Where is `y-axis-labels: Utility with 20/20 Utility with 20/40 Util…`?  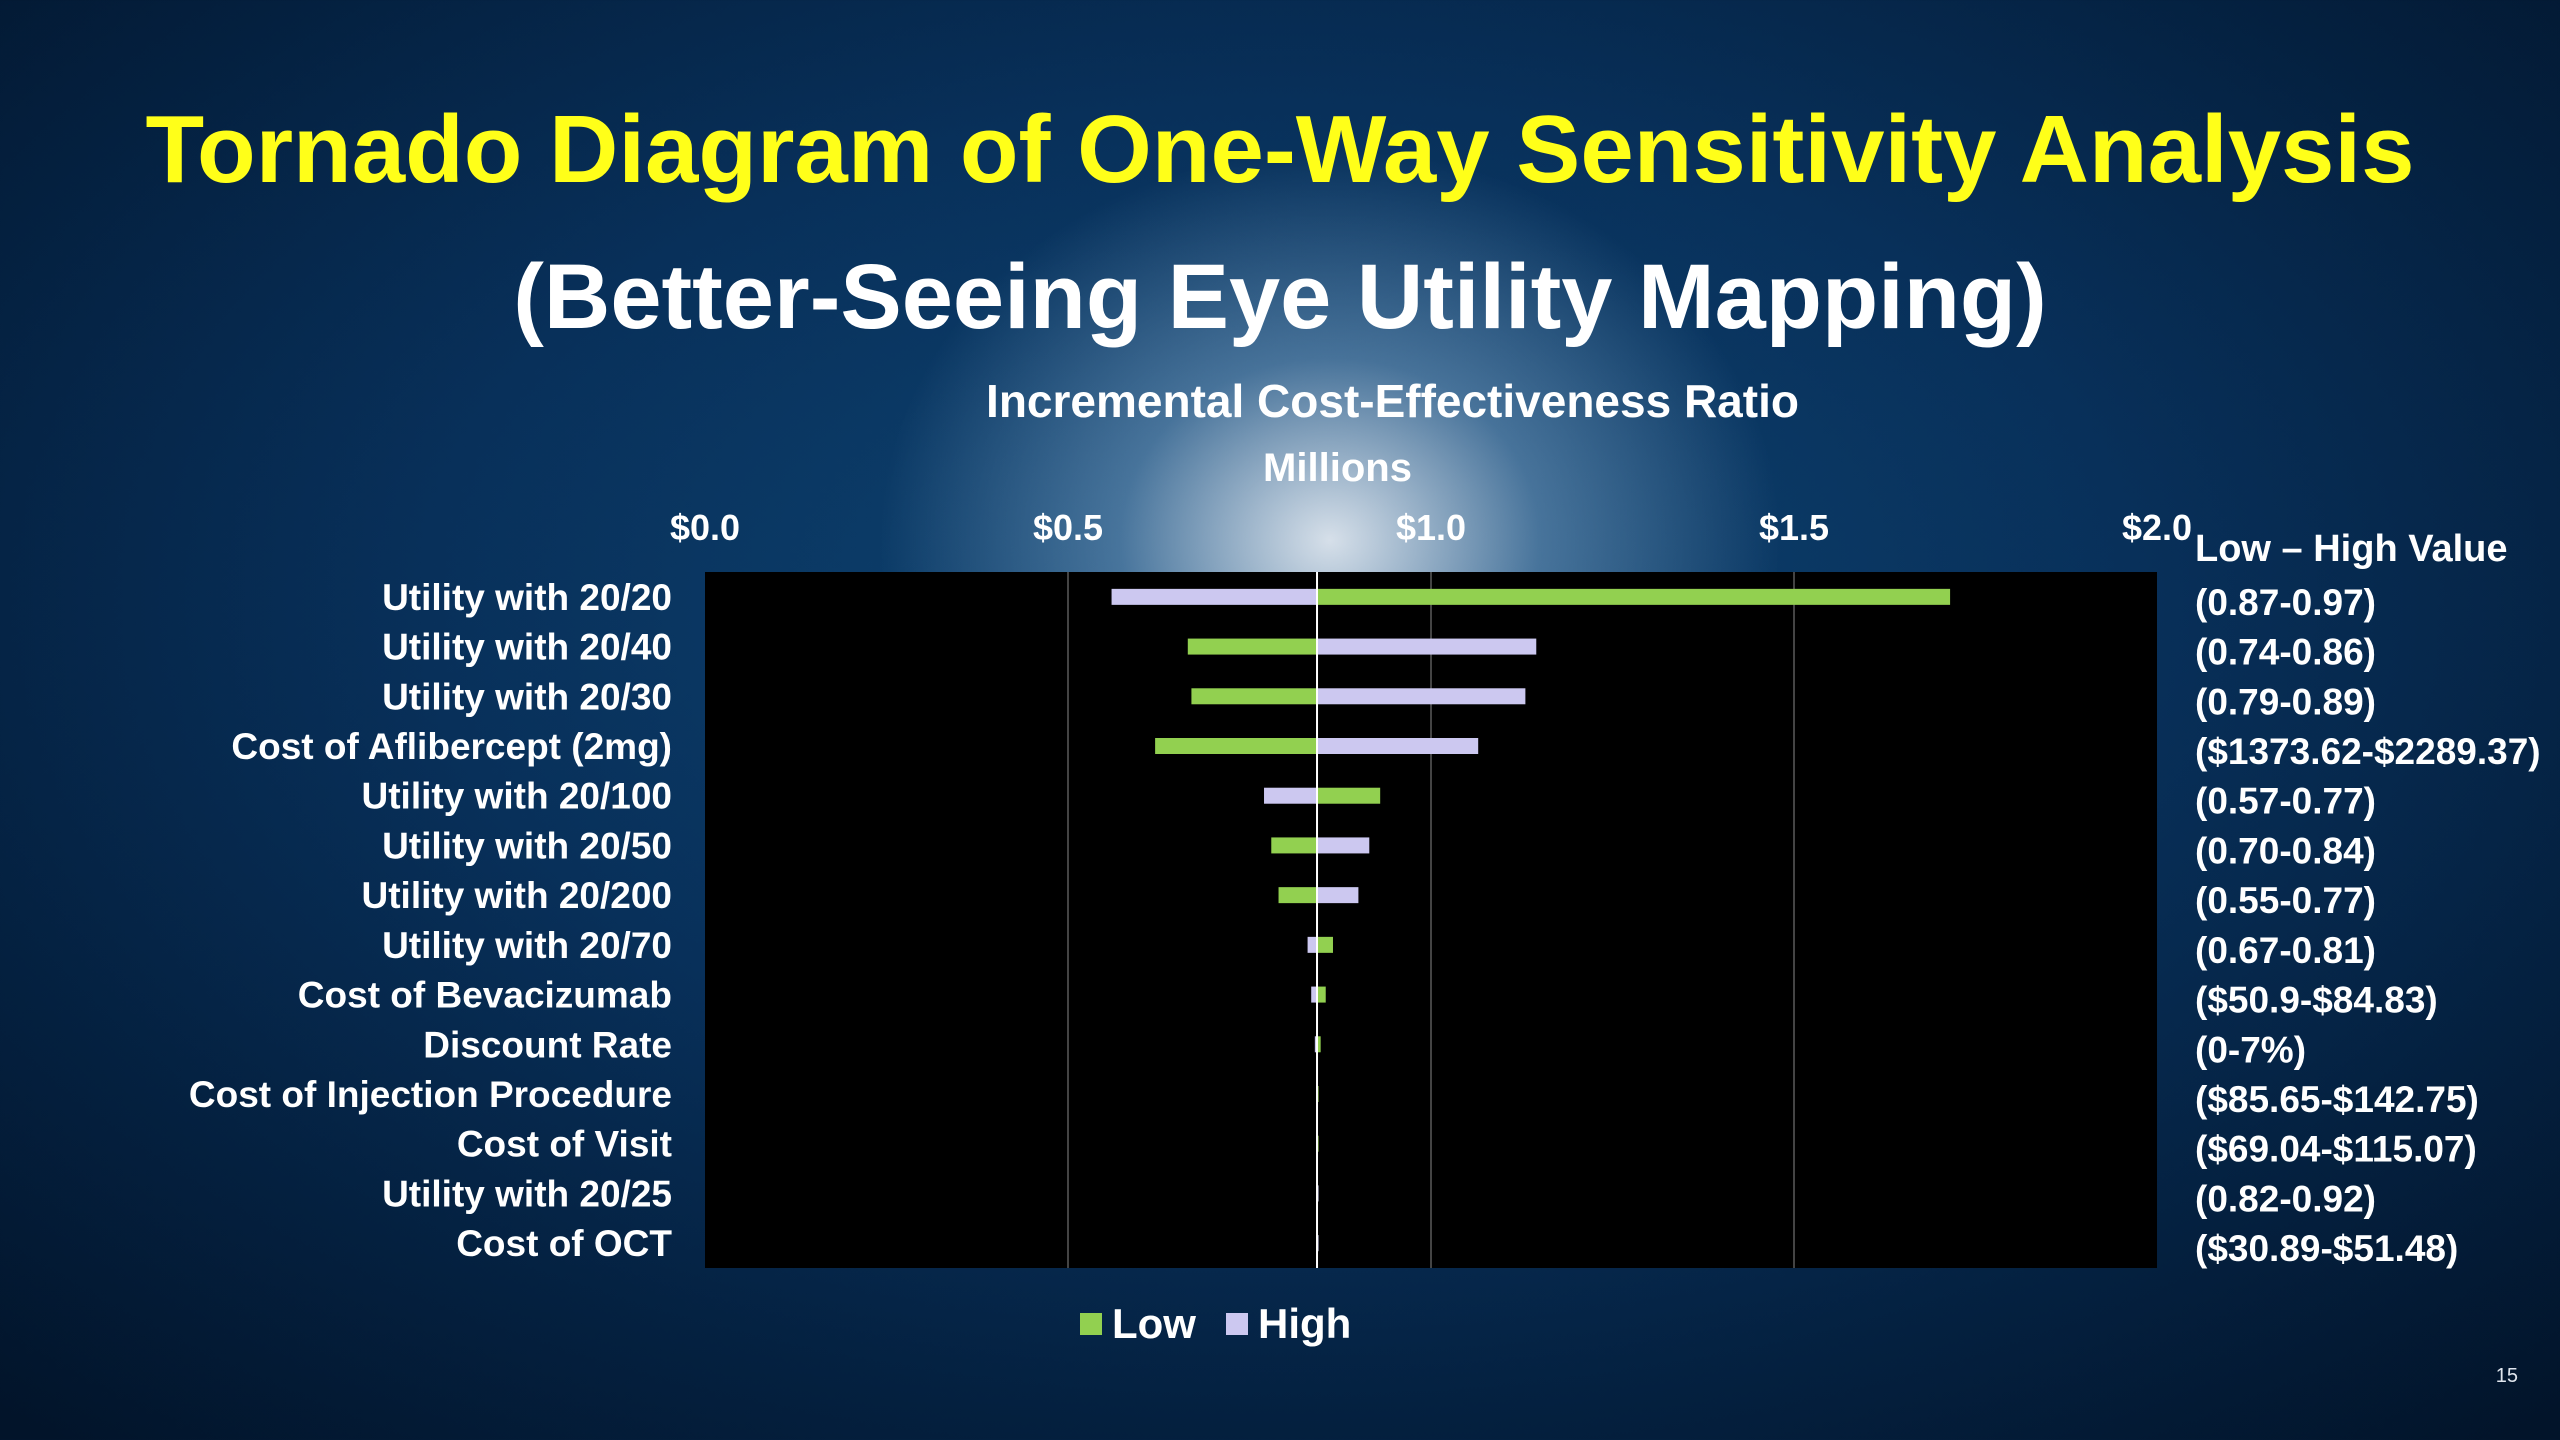
y-axis-labels: Utility with 20/20 Utility with 20/40 Util… is located at coordinates (431, 920).